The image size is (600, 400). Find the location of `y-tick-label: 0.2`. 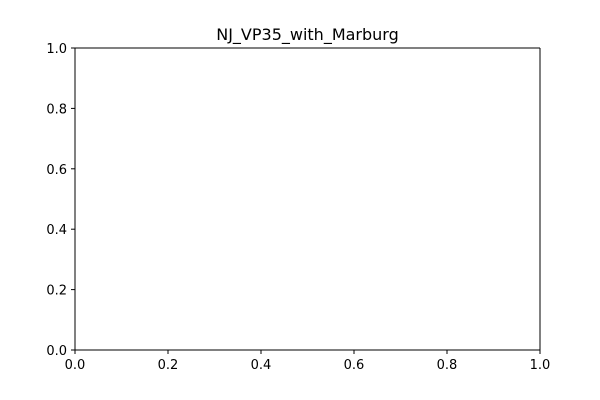

y-tick-label: 0.2 is located at coordinates (56, 291).